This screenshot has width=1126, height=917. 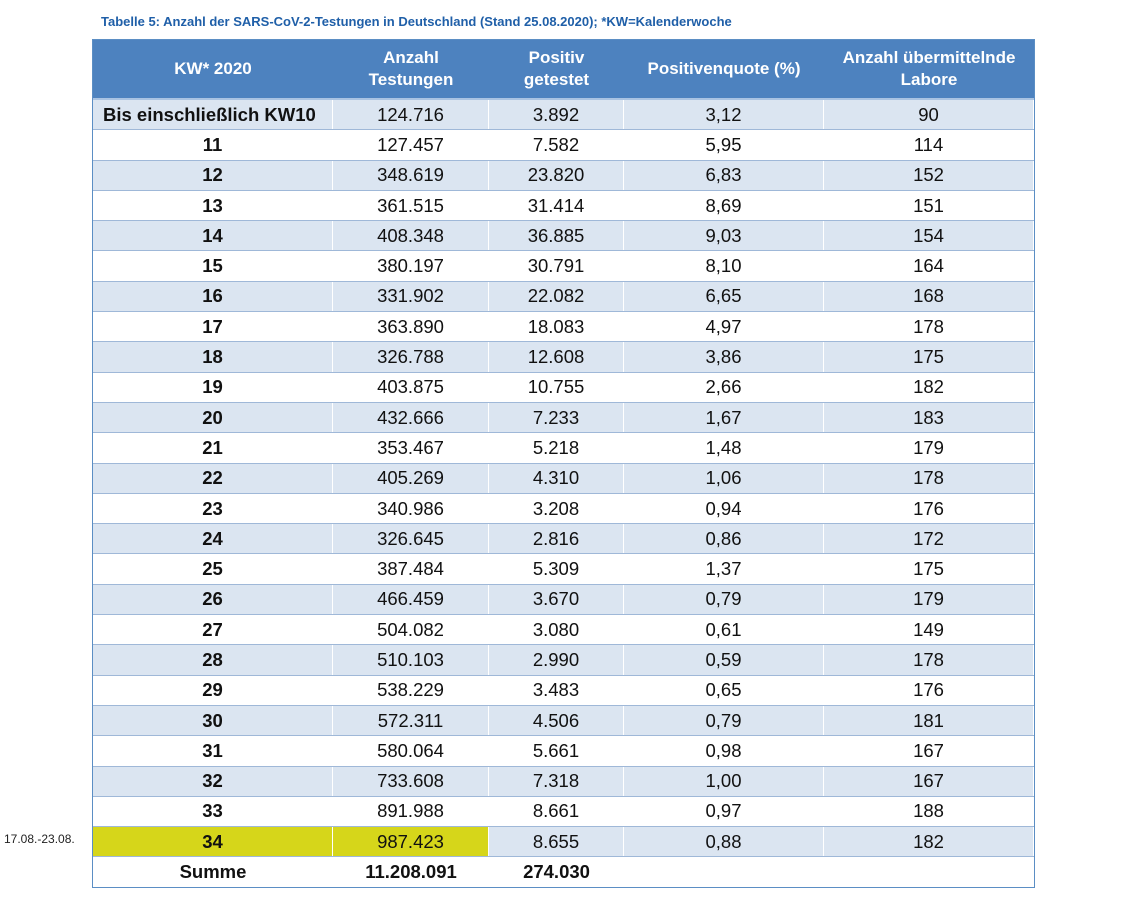 What do you see at coordinates (929, 296) in the screenshot?
I see `cell-labs: 168` at bounding box center [929, 296].